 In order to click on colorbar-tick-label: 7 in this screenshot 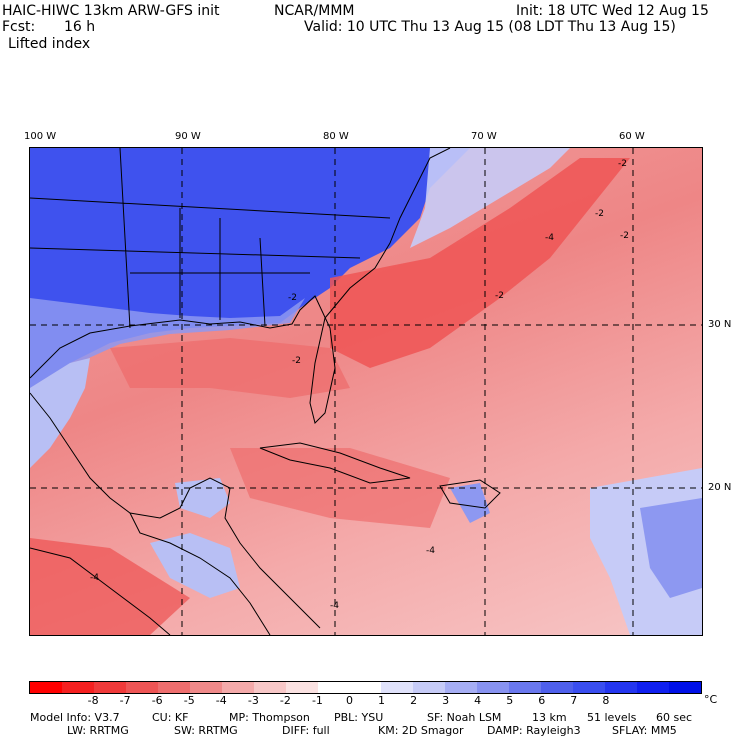, I will do `click(574, 700)`.